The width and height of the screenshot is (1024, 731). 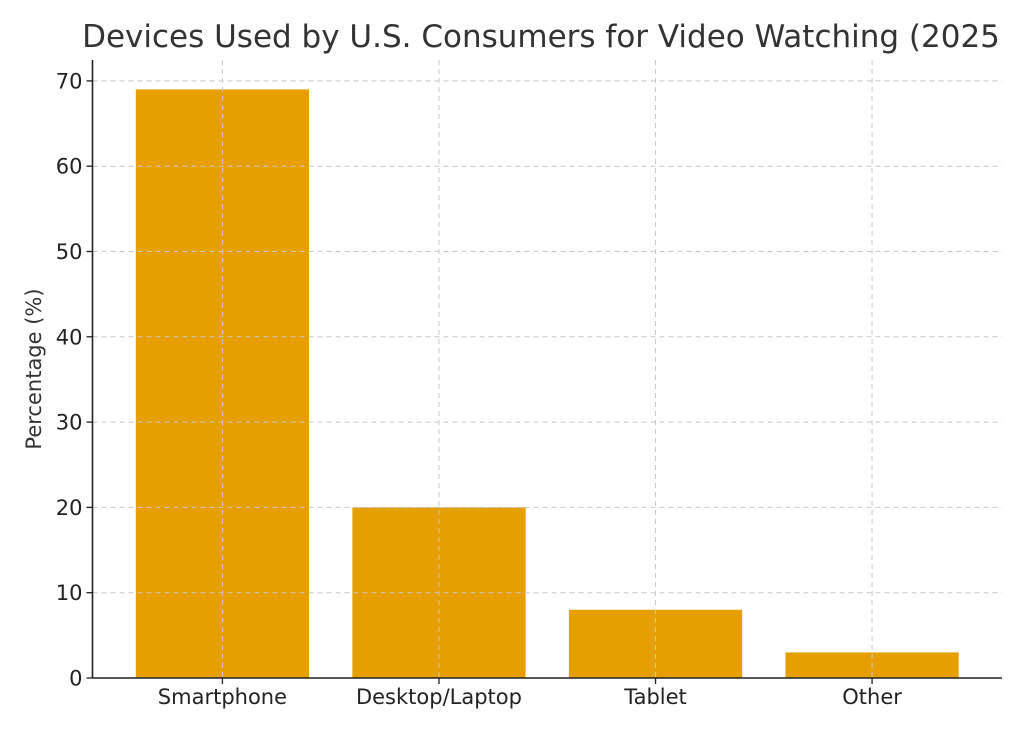 What do you see at coordinates (69, 593) in the screenshot?
I see `y-tick-label: 10` at bounding box center [69, 593].